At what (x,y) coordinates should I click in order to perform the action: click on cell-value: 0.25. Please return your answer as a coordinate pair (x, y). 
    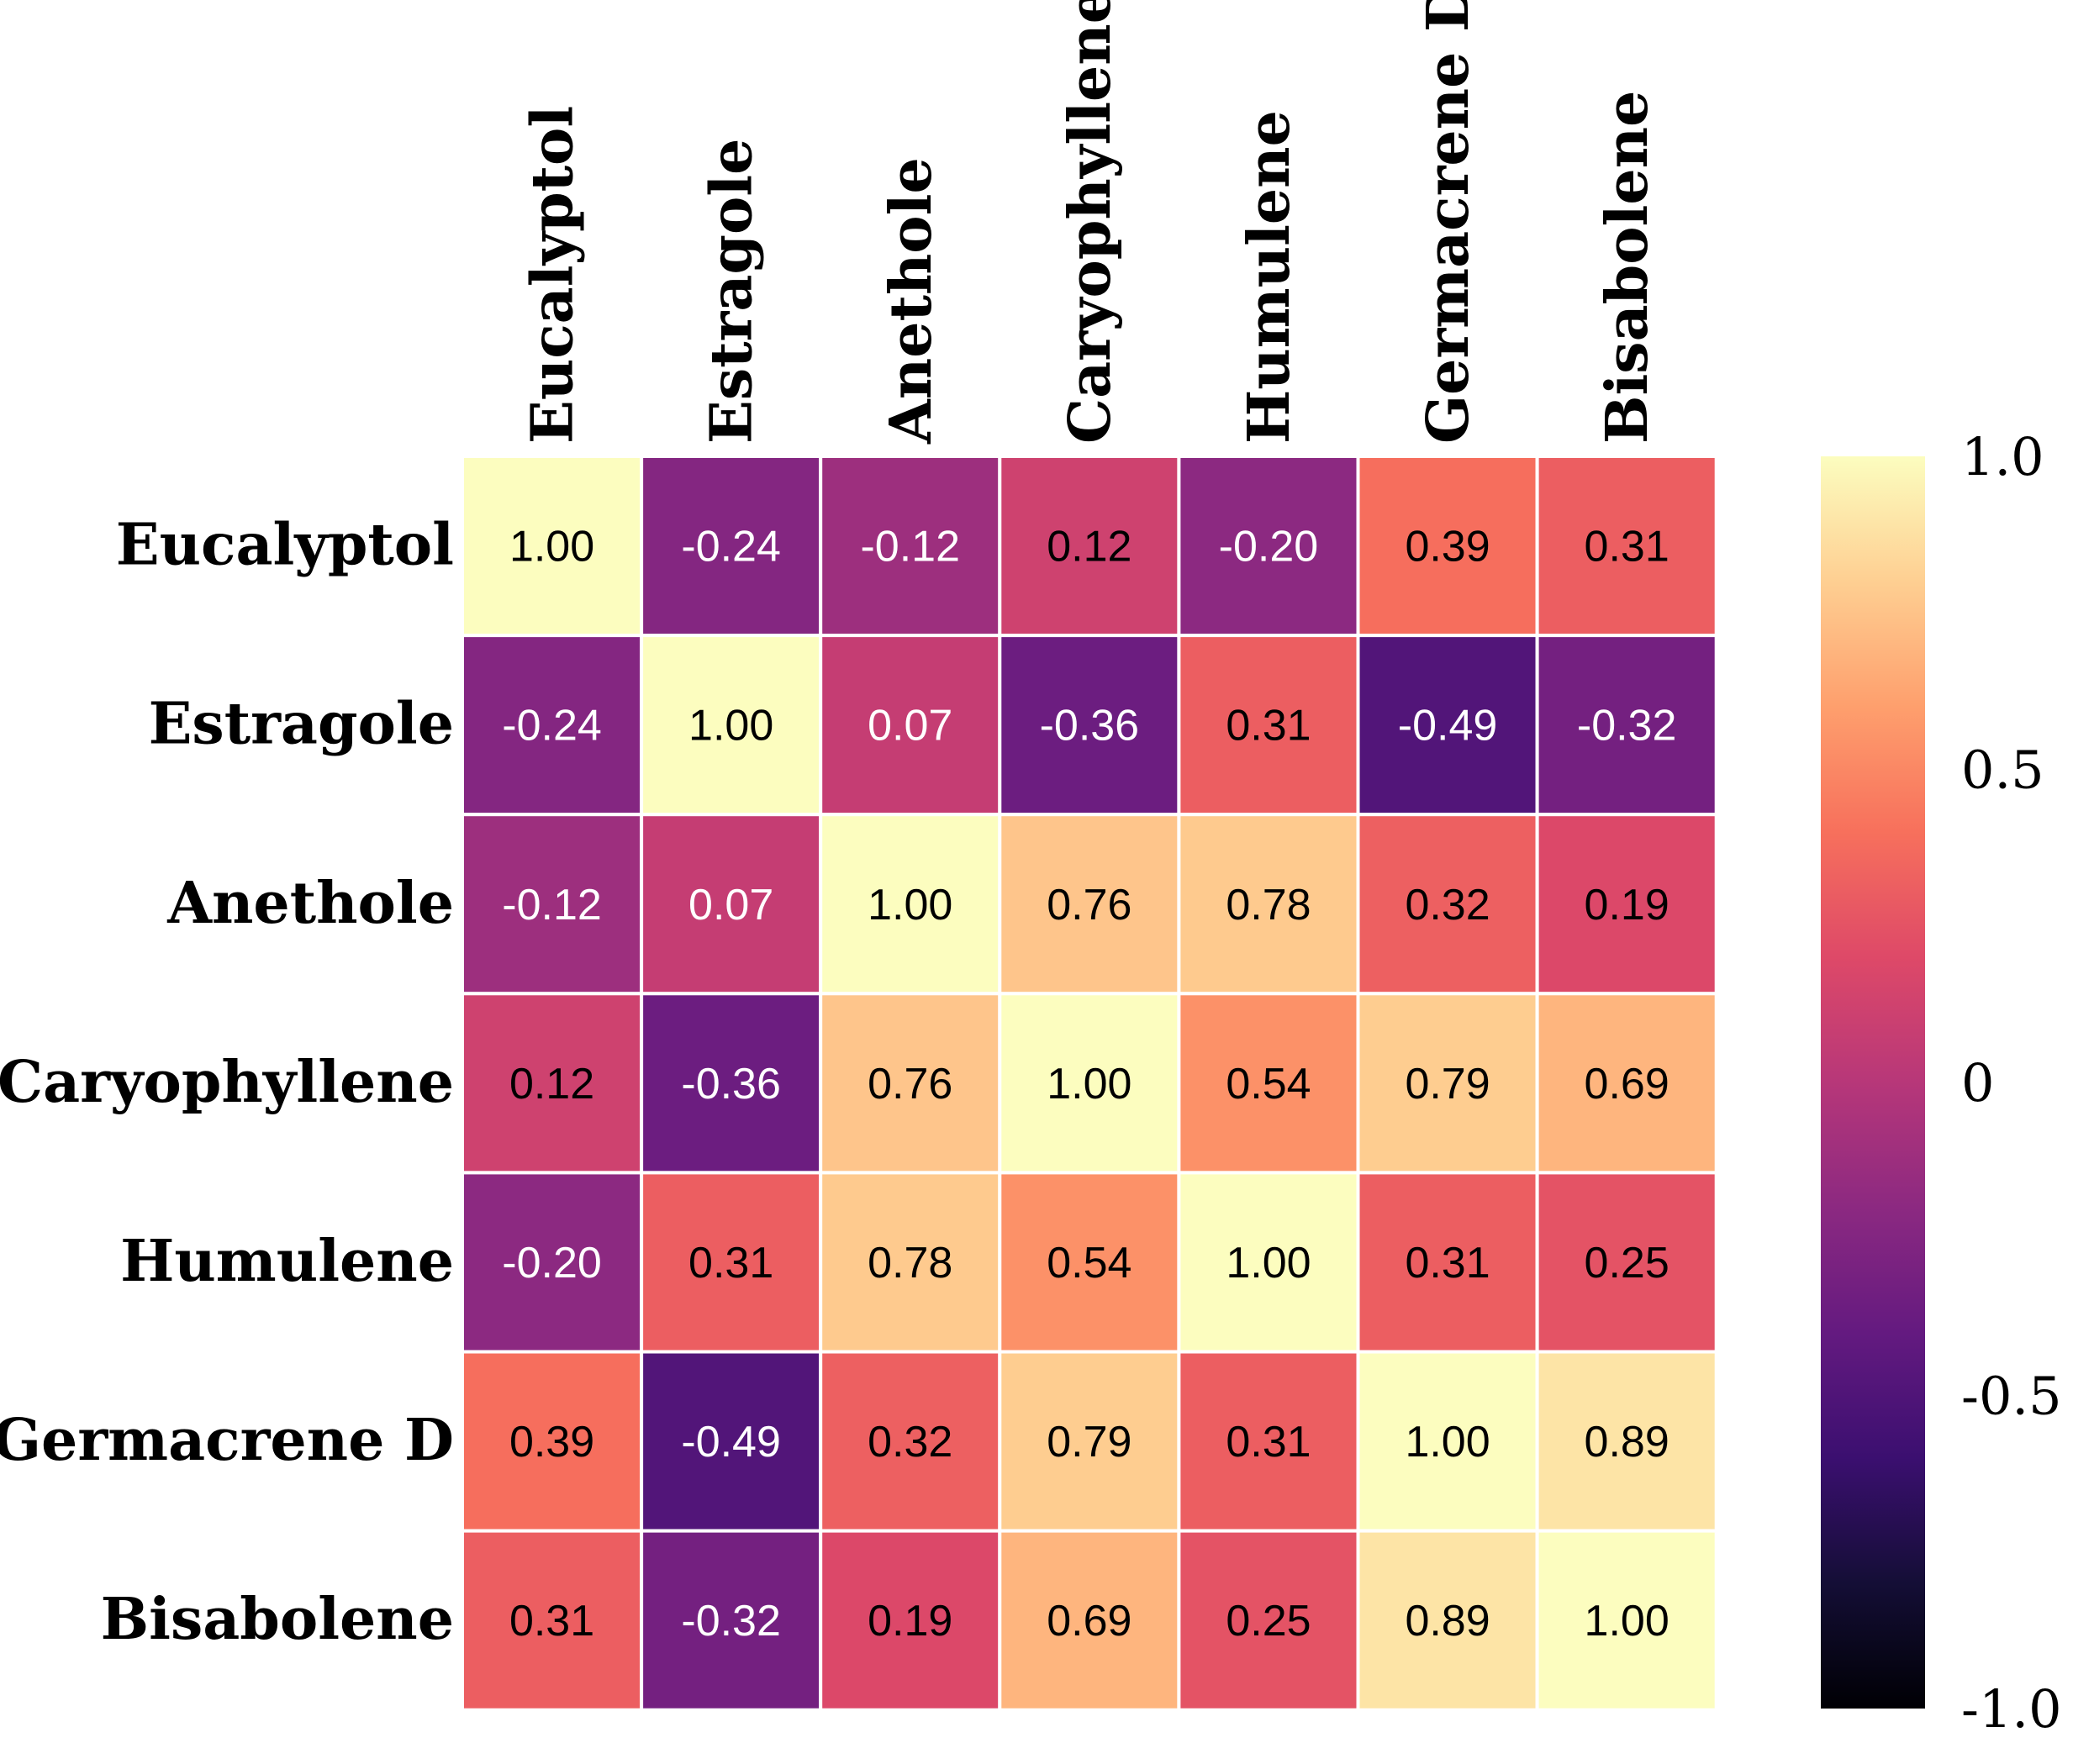
    Looking at the image, I should click on (1268, 1621).